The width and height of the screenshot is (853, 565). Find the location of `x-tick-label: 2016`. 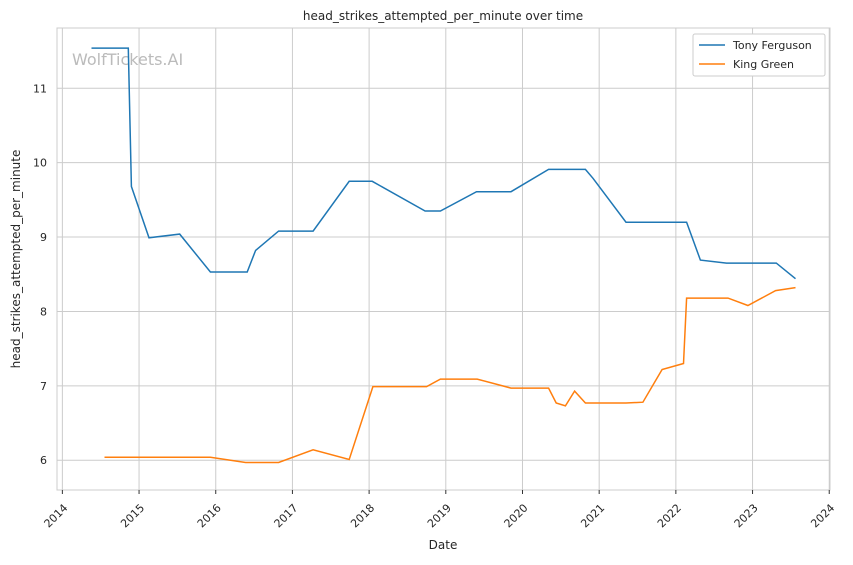

x-tick-label: 2016 is located at coordinates (209, 515).